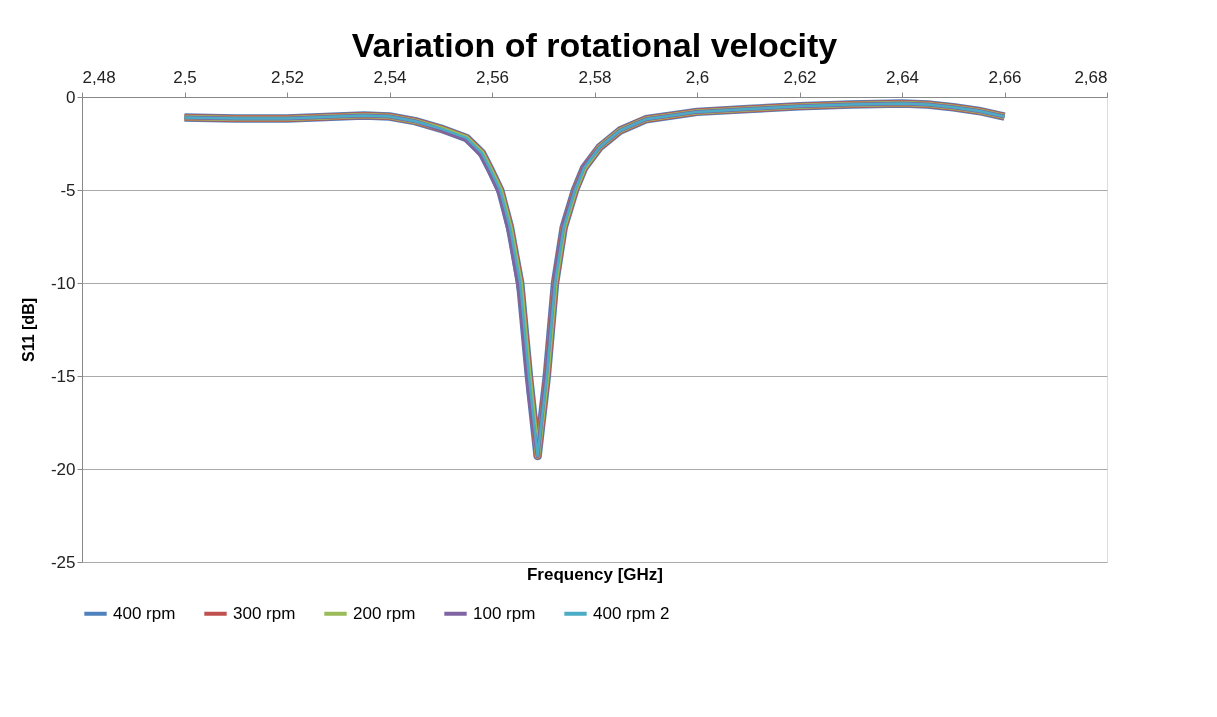 This screenshot has height=717, width=1217. What do you see at coordinates (63, 469) in the screenshot?
I see `y-tick-label: -20` at bounding box center [63, 469].